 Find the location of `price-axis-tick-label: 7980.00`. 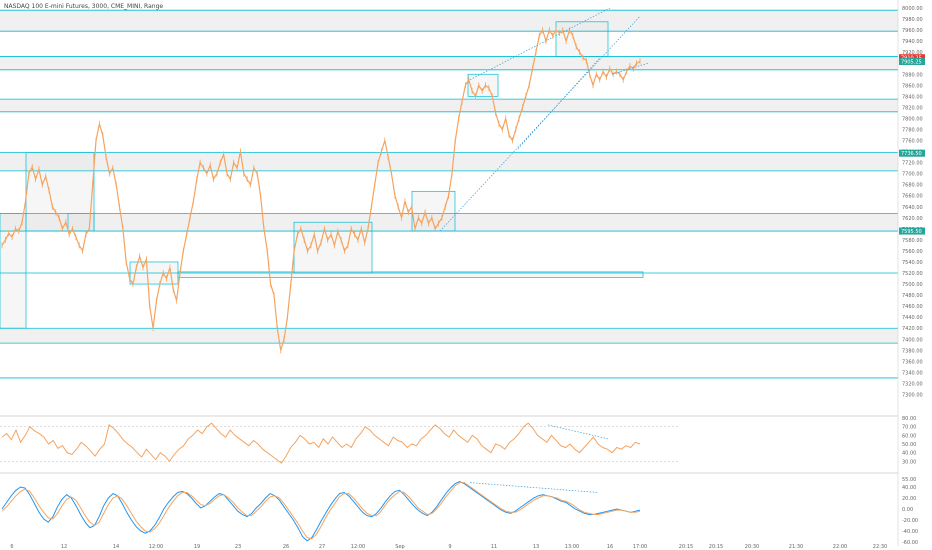

price-axis-tick-label: 7980.00 is located at coordinates (912, 20).